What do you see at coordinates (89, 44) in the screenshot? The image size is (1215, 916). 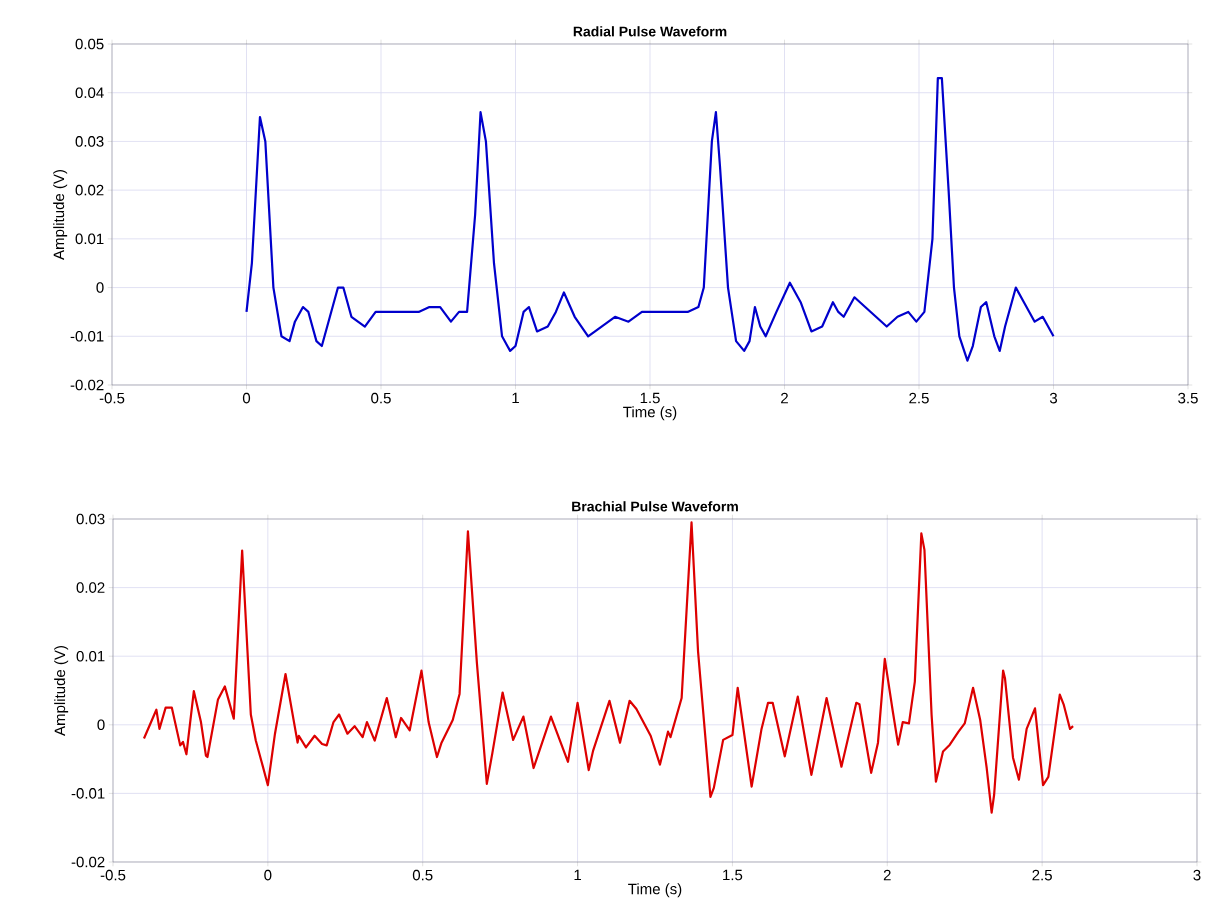 I see `y-tick-label: 0.05` at bounding box center [89, 44].